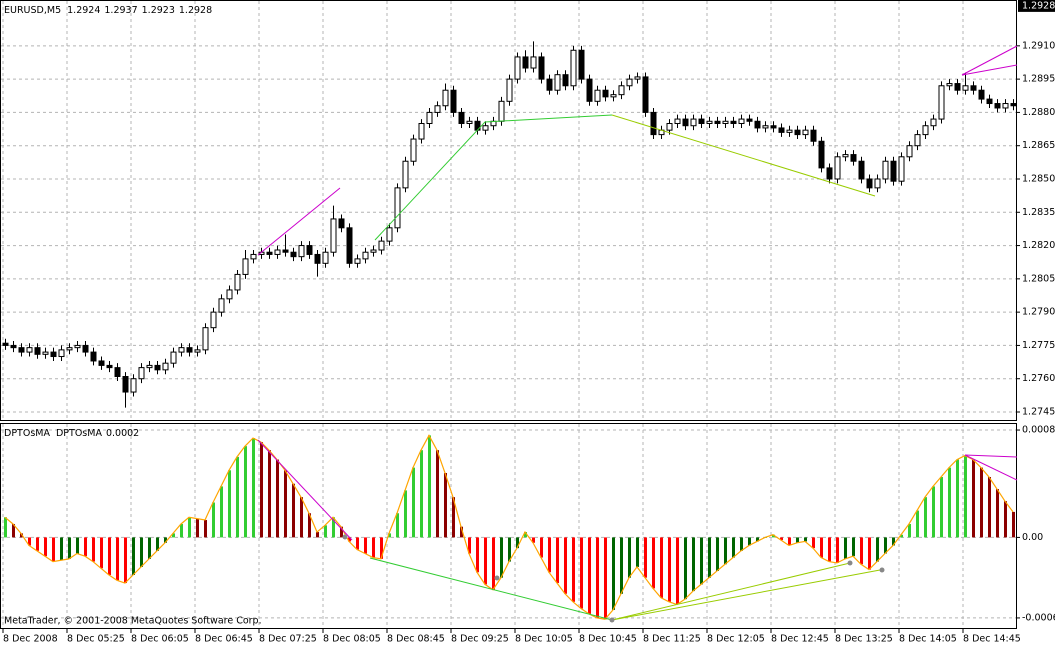 The height and width of the screenshot is (648, 1055). Describe the element at coordinates (544, 639) in the screenshot. I see `x-tick-label: 8 Dec 10:05` at that location.